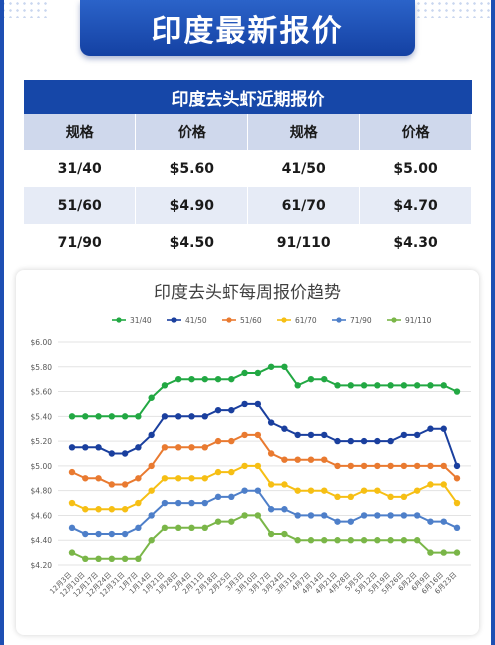 The image size is (495, 645). What do you see at coordinates (248, 168) in the screenshot?
I see `table-row: 31/40 $5.60 41/50 $5.00` at bounding box center [248, 168].